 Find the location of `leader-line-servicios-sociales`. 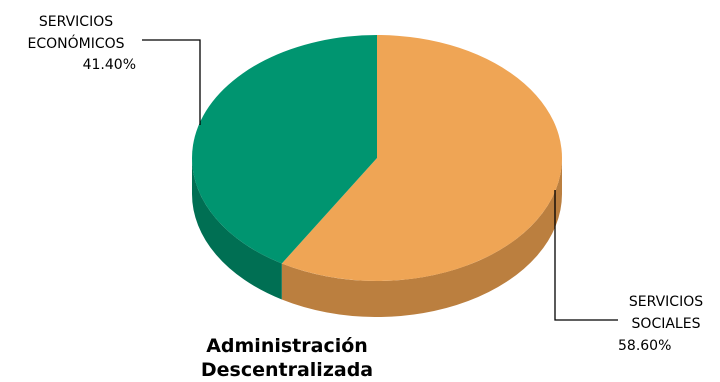

leader-line-servicios-sociales is located at coordinates (586, 255).